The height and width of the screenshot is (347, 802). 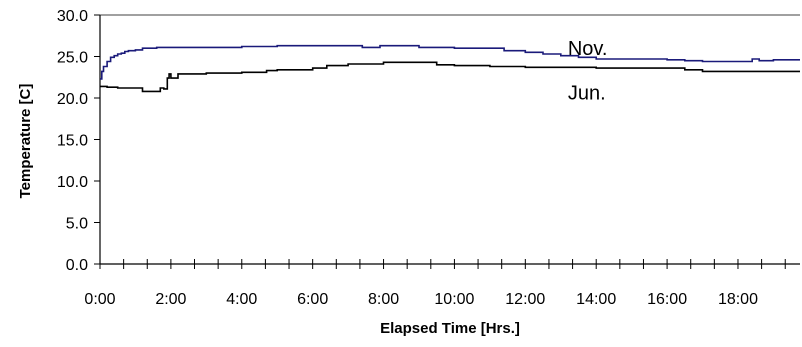 I want to click on series-line-nov, so click(x=450, y=62).